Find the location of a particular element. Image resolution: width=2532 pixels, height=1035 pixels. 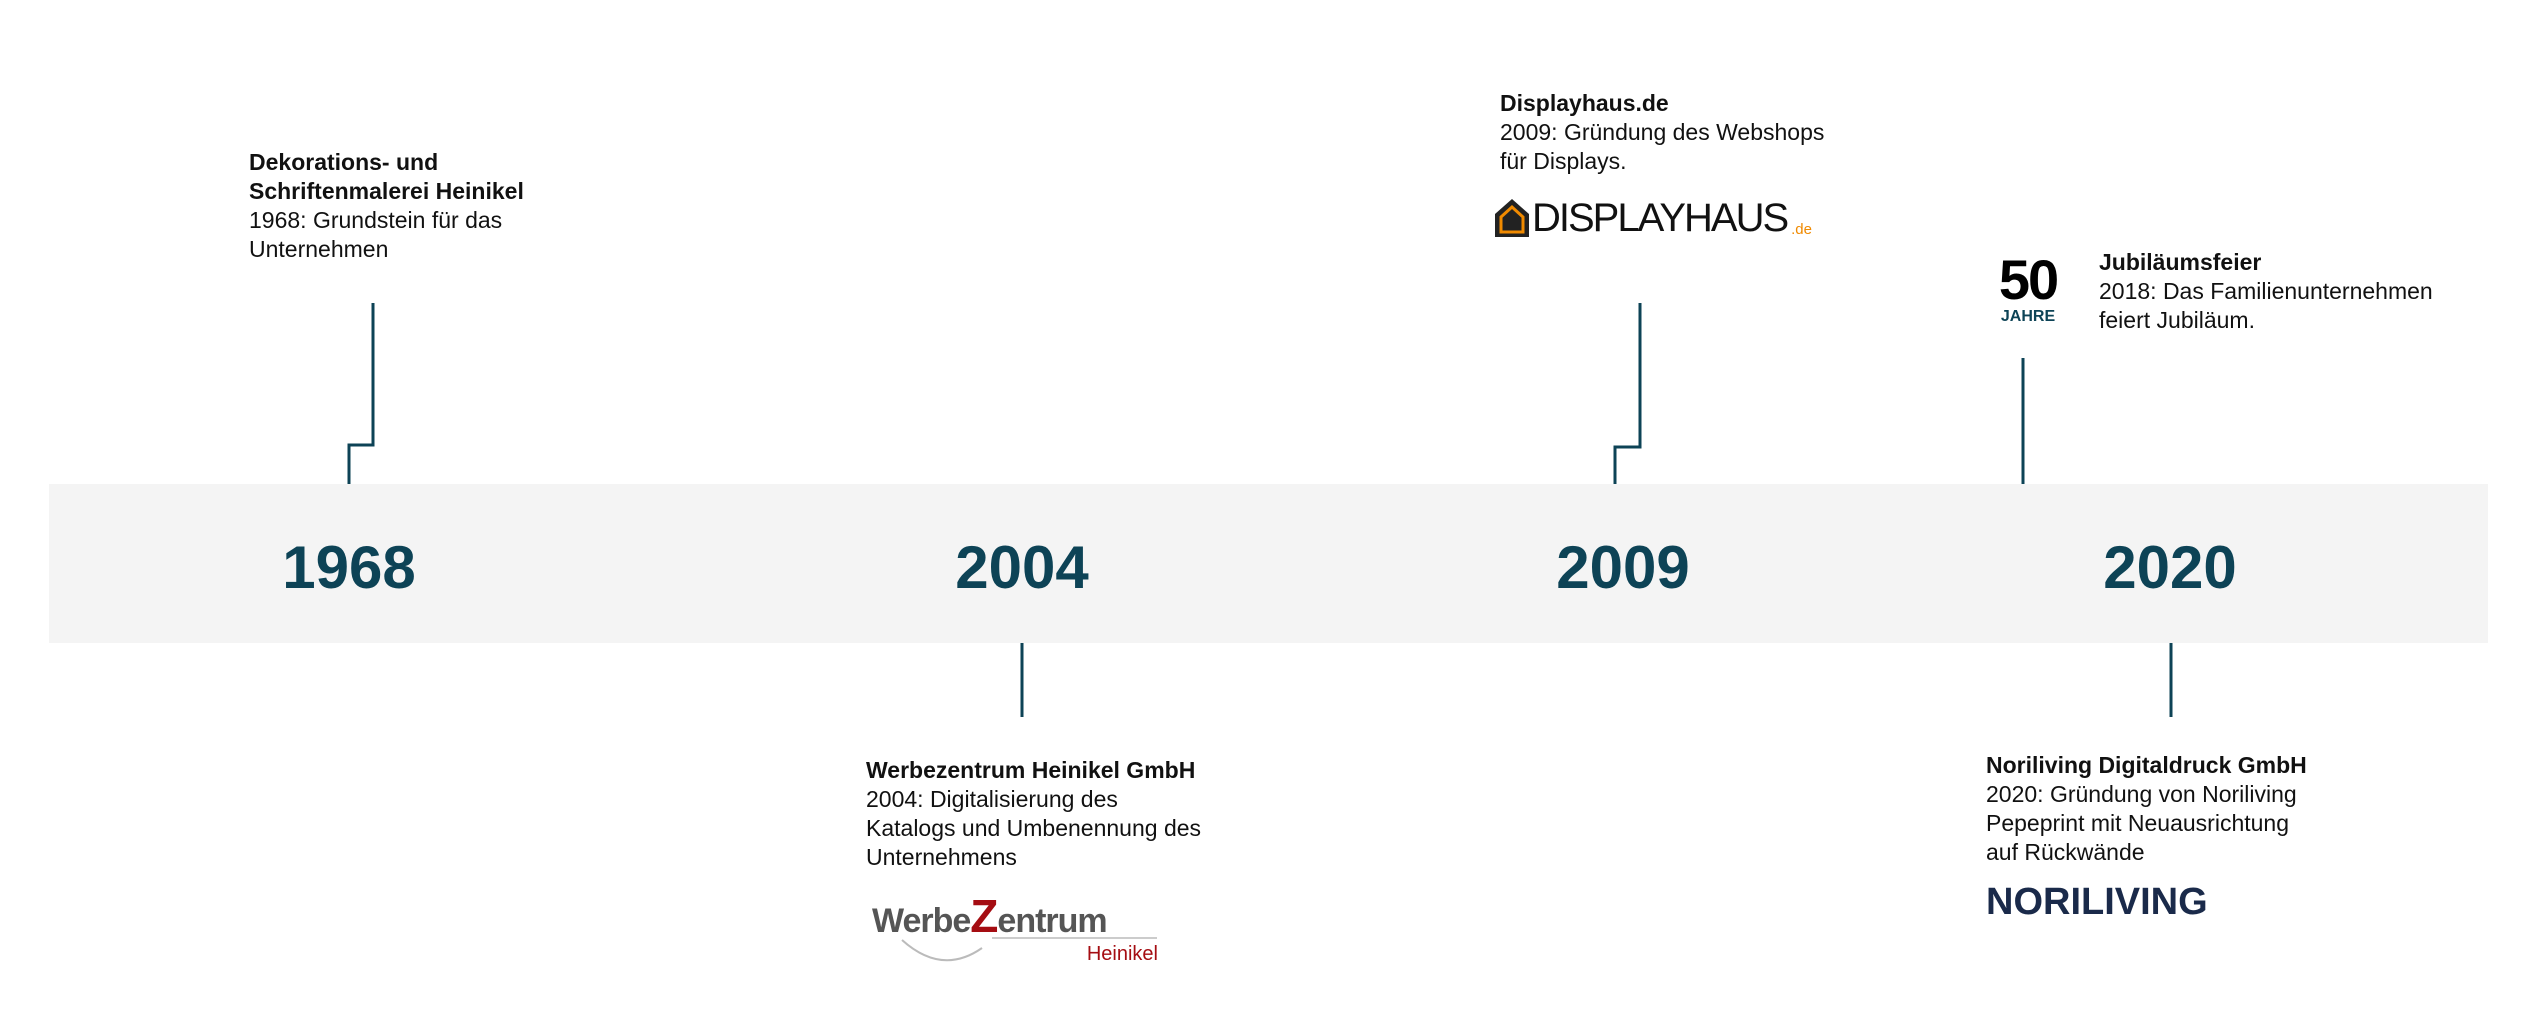

event-text: 2004: Digitalisierung des is located at coordinates (992, 799).